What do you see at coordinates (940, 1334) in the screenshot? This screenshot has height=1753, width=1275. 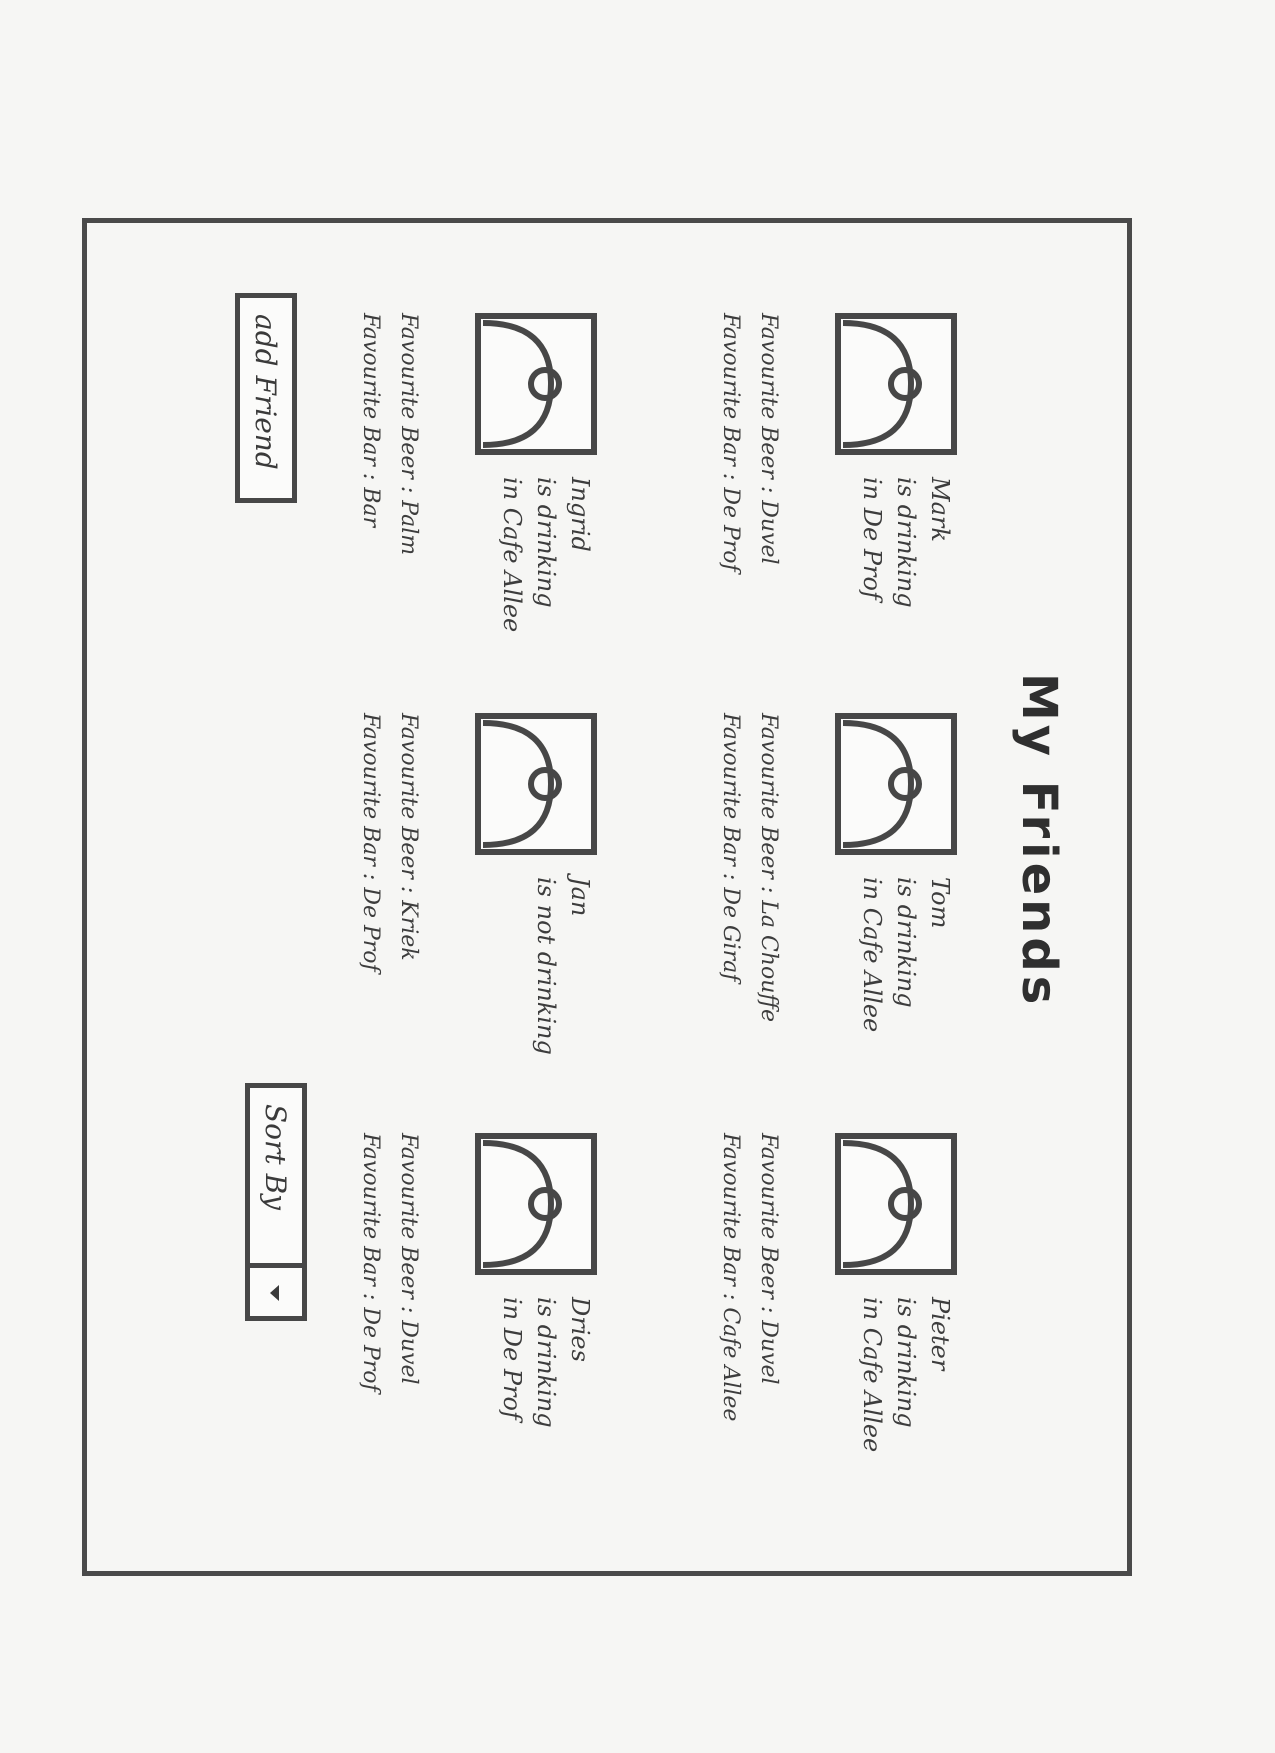 I see `friend-name: Pieter` at bounding box center [940, 1334].